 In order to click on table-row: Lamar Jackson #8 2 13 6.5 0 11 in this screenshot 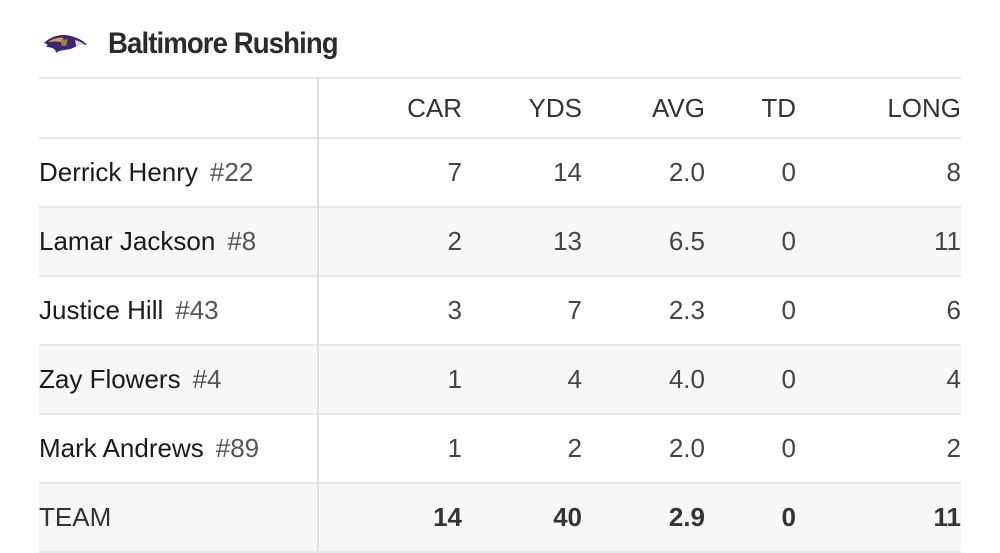, I will do `click(500, 241)`.